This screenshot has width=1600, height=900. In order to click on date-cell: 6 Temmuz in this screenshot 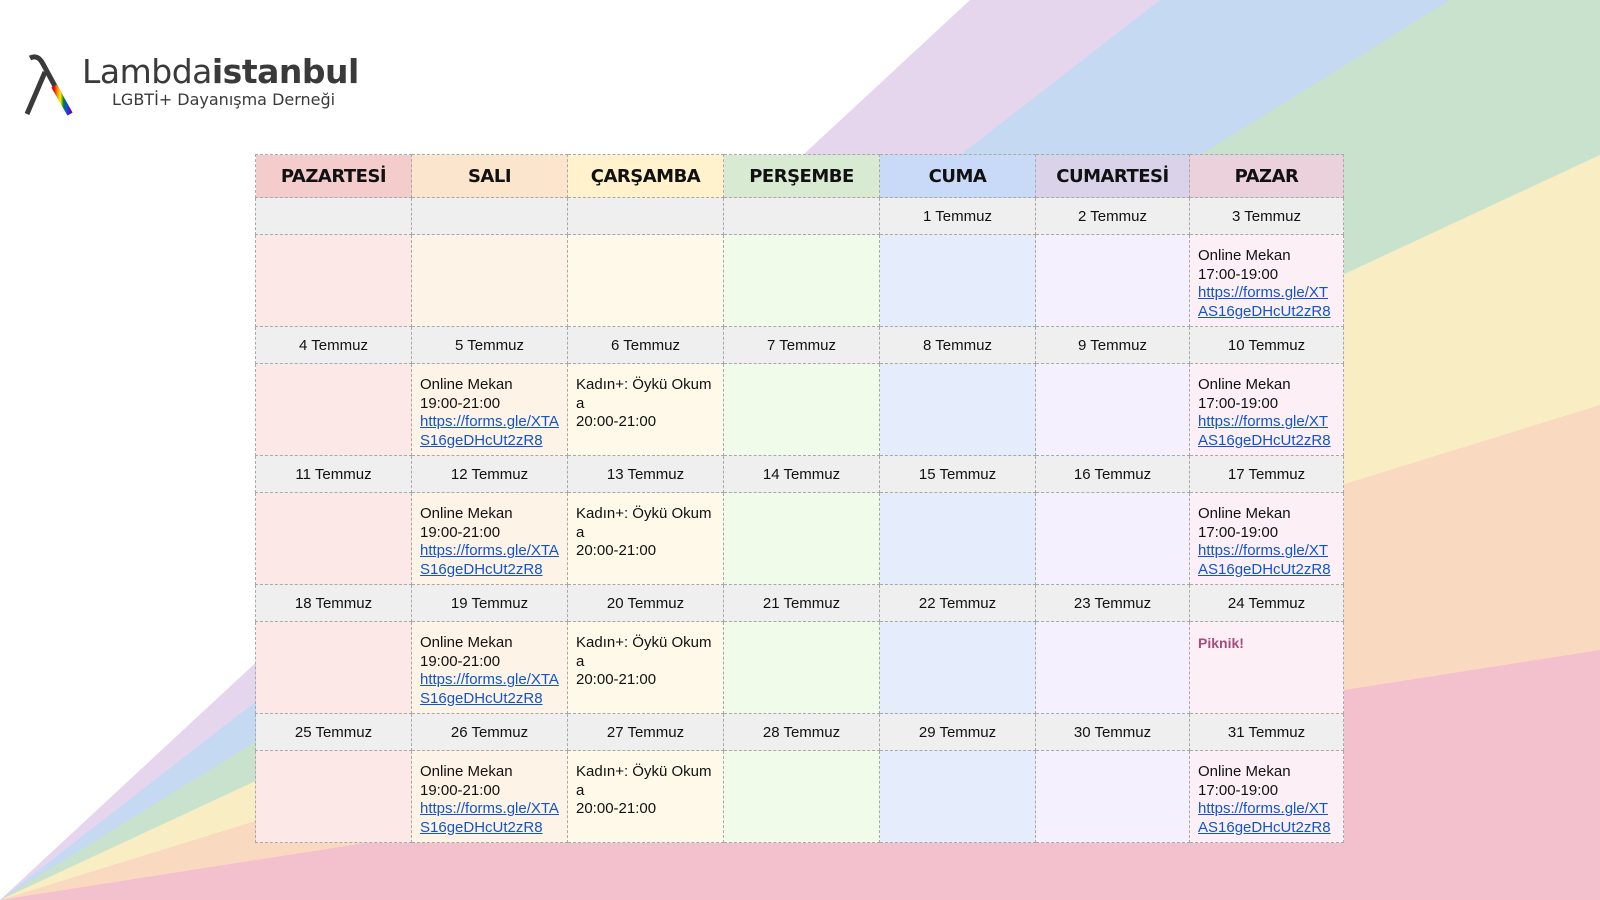, I will do `click(645, 345)`.